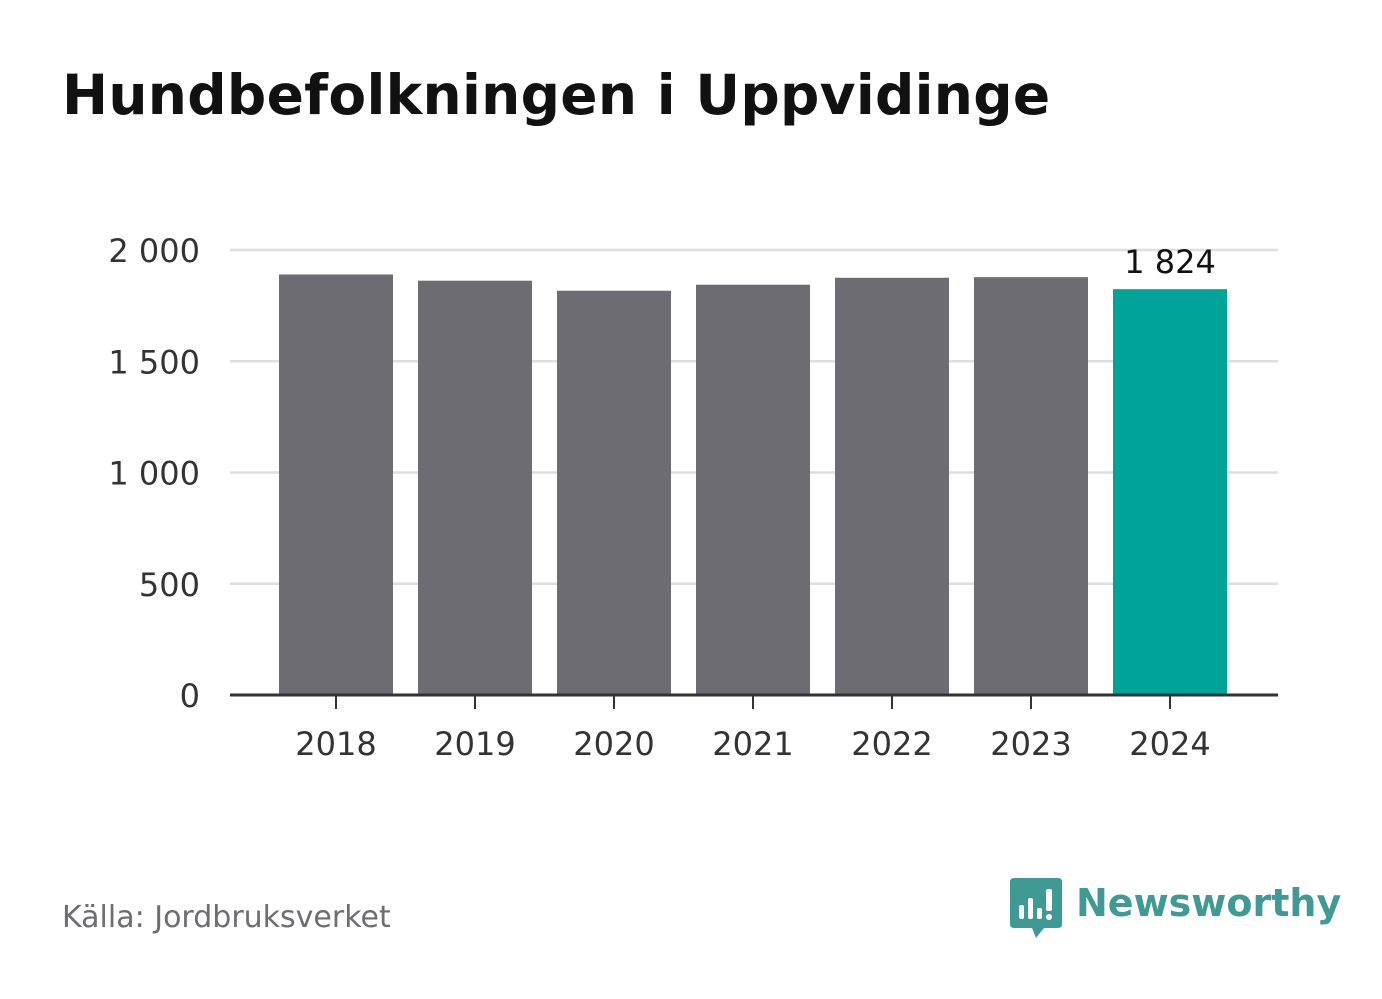  Describe the element at coordinates (154, 474) in the screenshot. I see `y-tick-label: 1 000` at that location.